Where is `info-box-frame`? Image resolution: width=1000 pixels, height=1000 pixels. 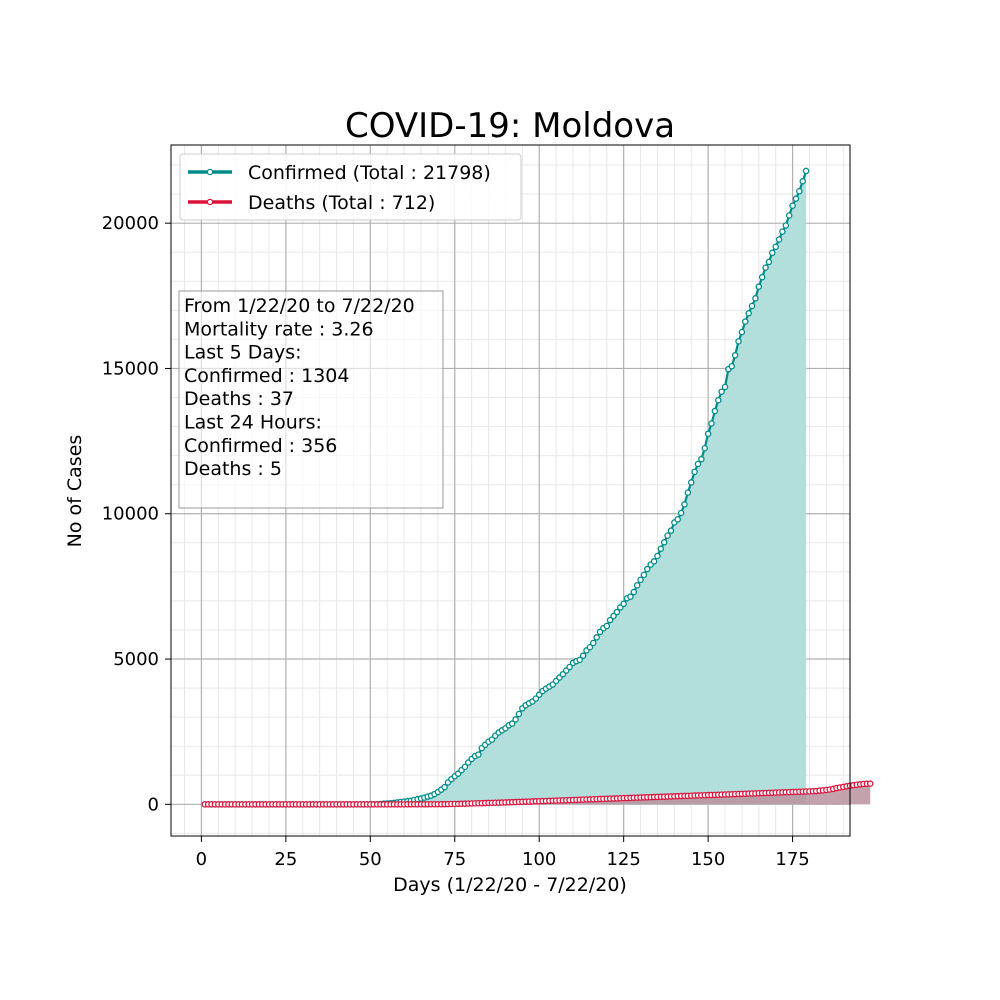 info-box-frame is located at coordinates (311, 399).